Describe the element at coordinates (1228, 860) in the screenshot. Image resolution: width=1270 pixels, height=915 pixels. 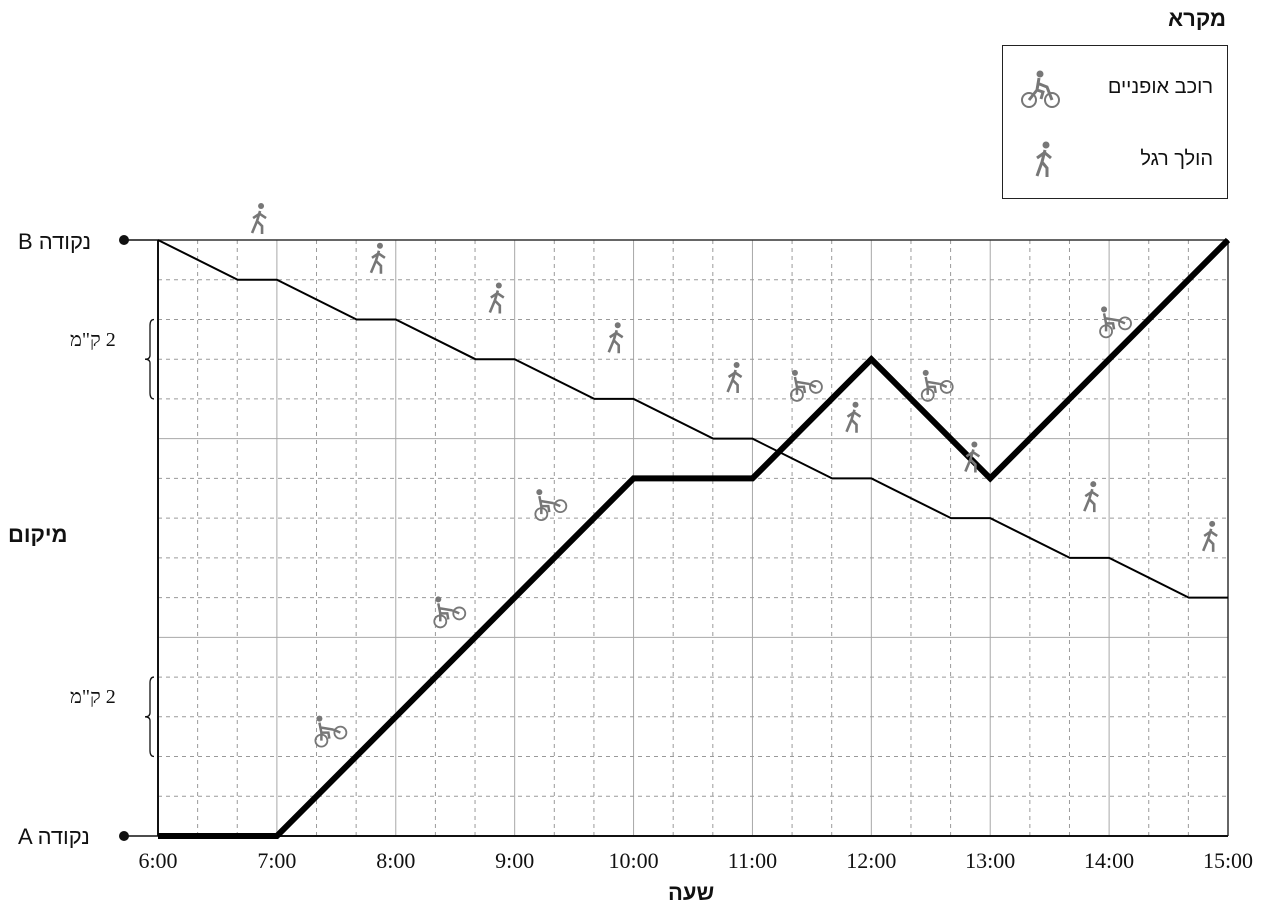
I see `x-tick-label: 15:00` at that location.